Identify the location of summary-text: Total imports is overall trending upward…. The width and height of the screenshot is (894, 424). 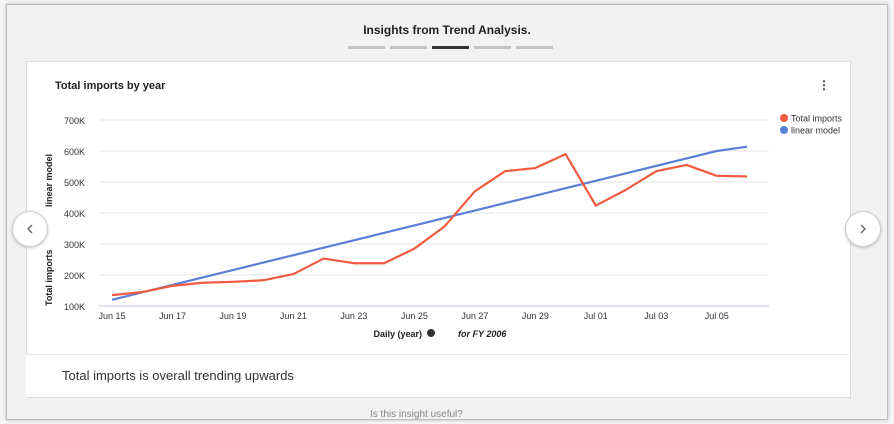
(178, 375).